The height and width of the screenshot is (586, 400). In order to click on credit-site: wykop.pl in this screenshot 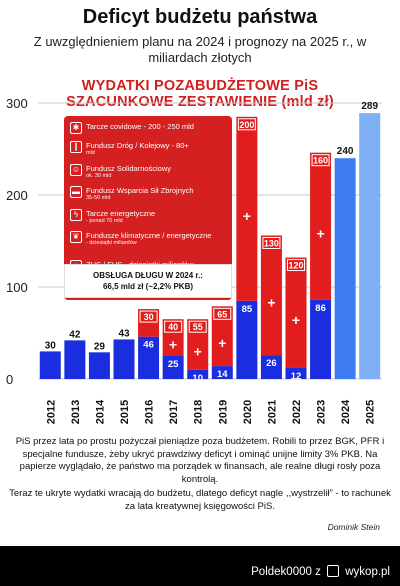, I will do `click(367, 572)`.